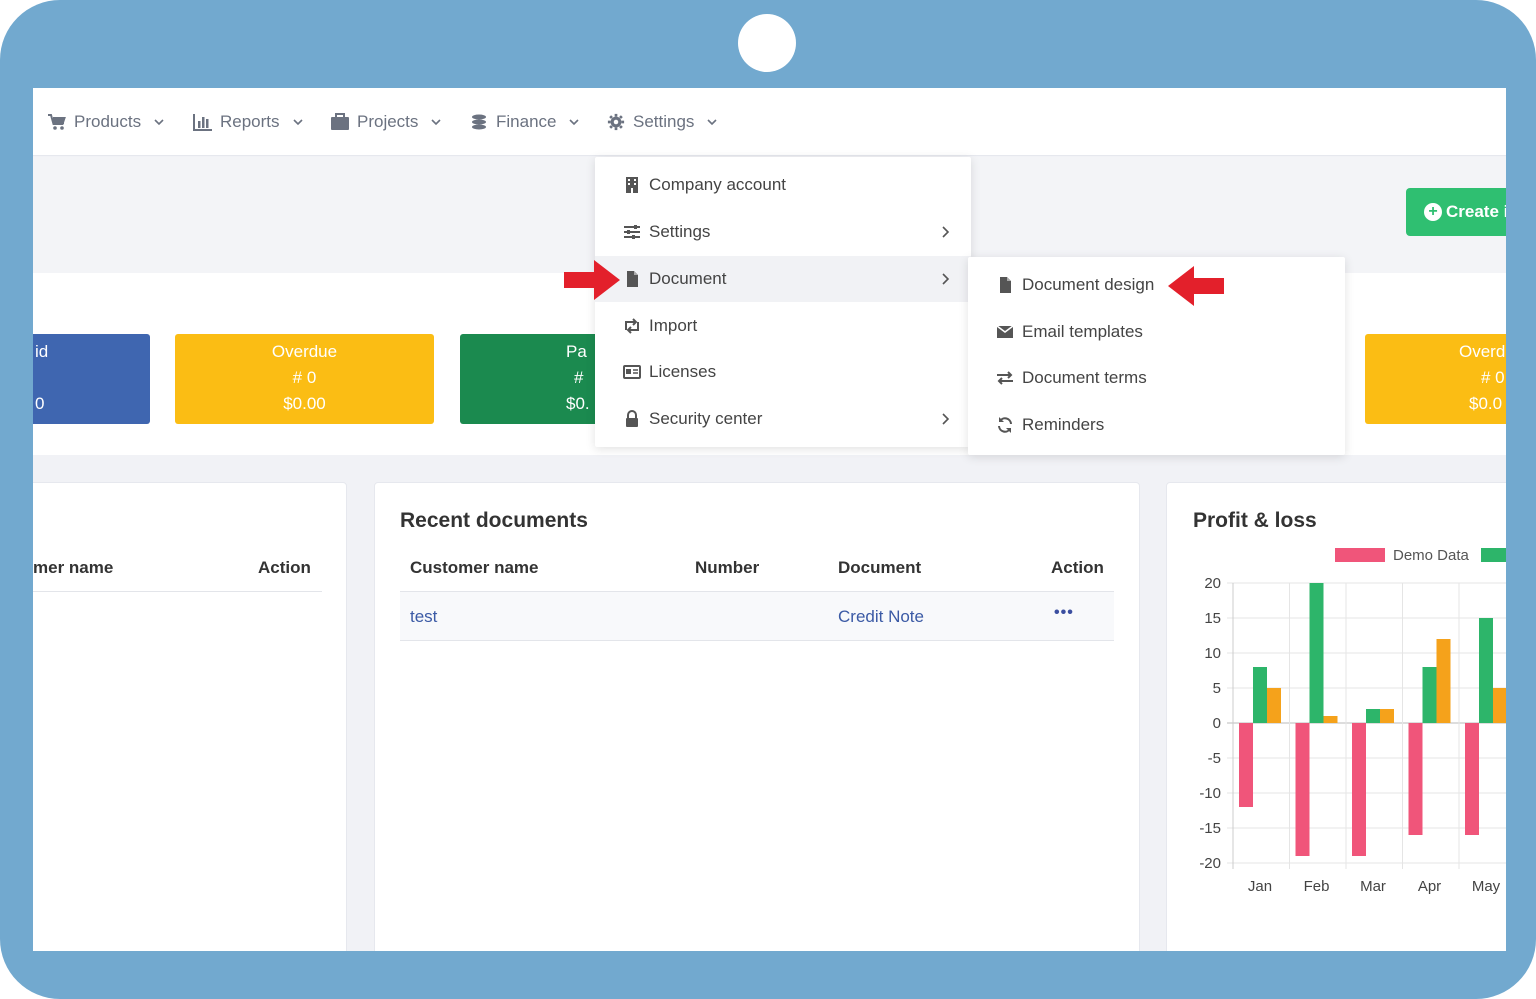 Image resolution: width=1536 pixels, height=999 pixels. I want to click on x-tick-label: Jan, so click(1260, 886).